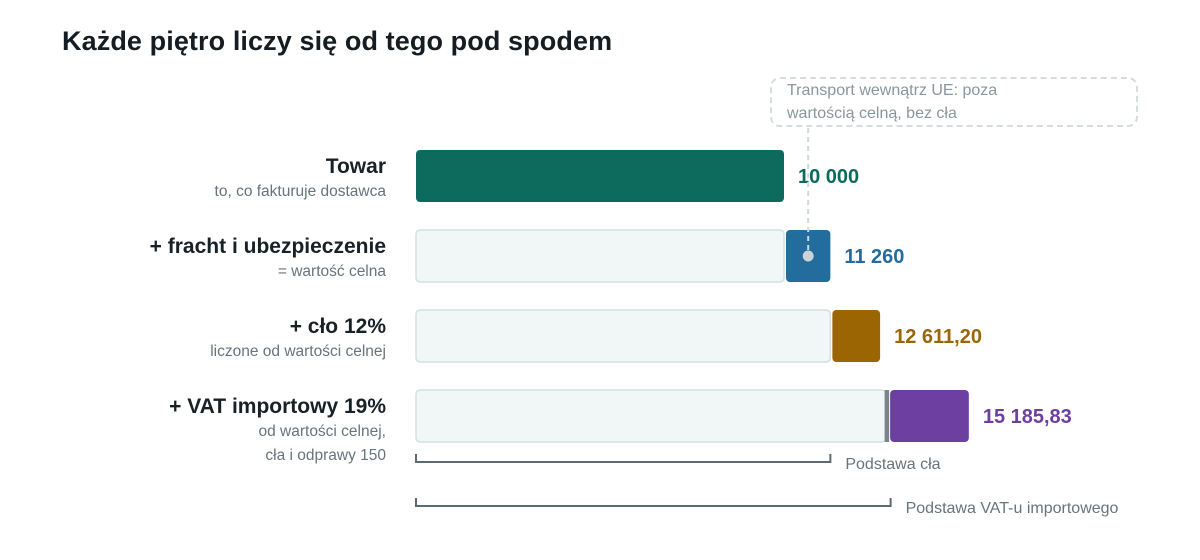 The width and height of the screenshot is (1200, 560). Describe the element at coordinates (828, 177) in the screenshot. I see `total-value-label: 10 000` at that location.